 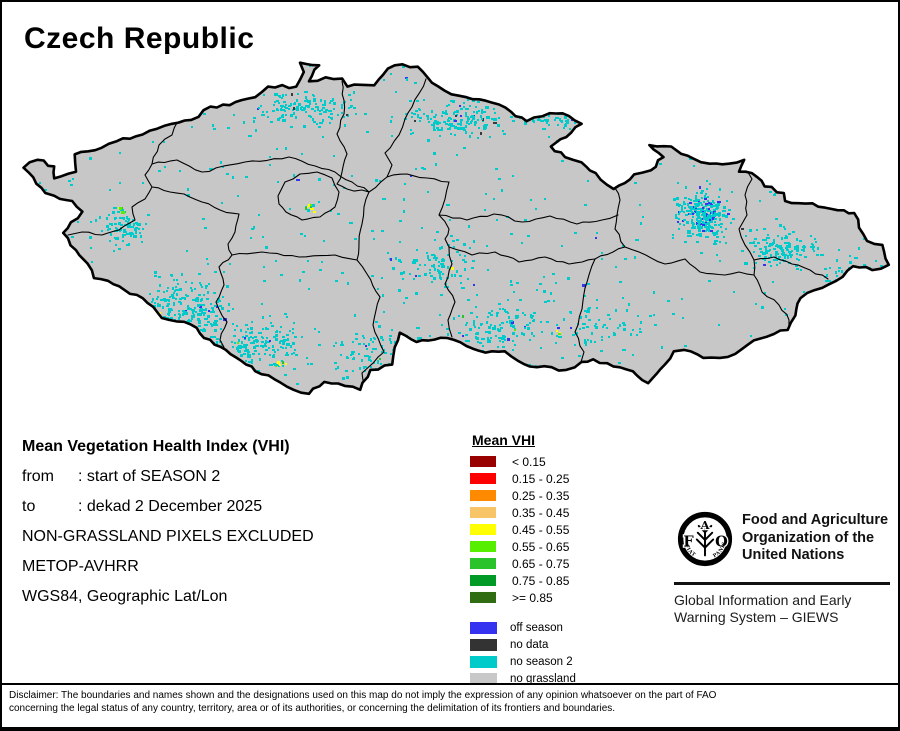 I want to click on info-value: : dekad 2 December 2025, so click(x=170, y=506).